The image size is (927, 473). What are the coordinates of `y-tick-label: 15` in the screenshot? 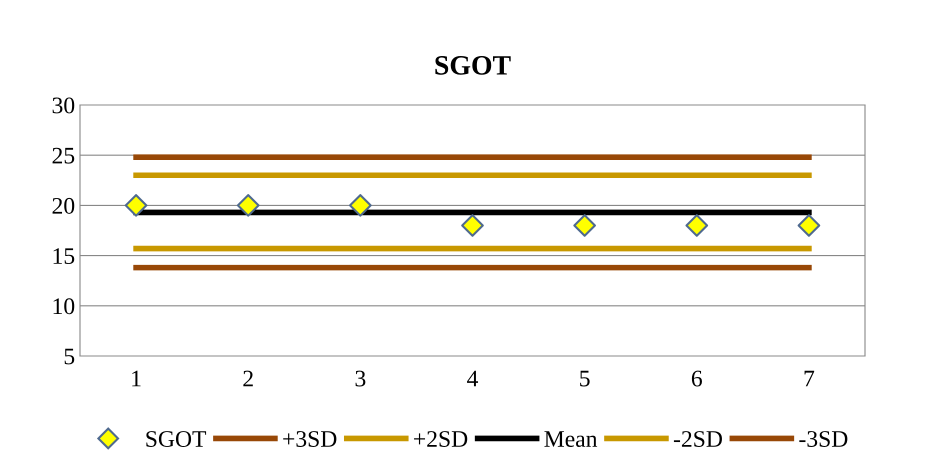 It's located at (64, 256).